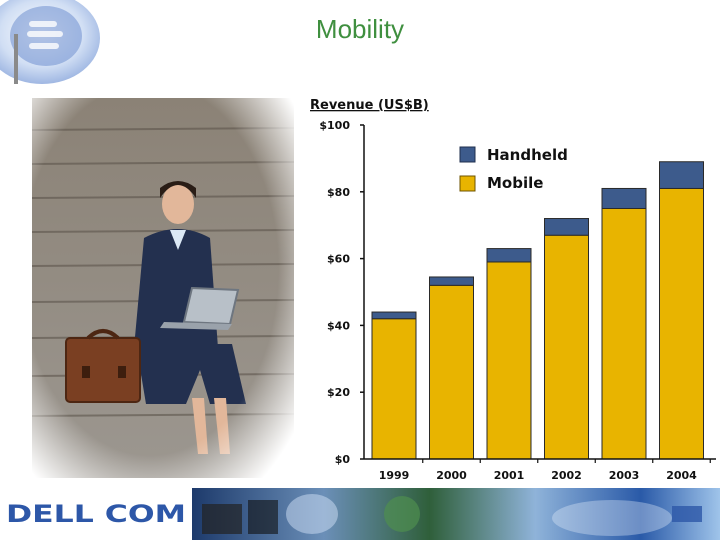 Image resolution: width=720 pixels, height=540 pixels. What do you see at coordinates (624, 198) in the screenshot?
I see `bar-handheld-2003` at bounding box center [624, 198].